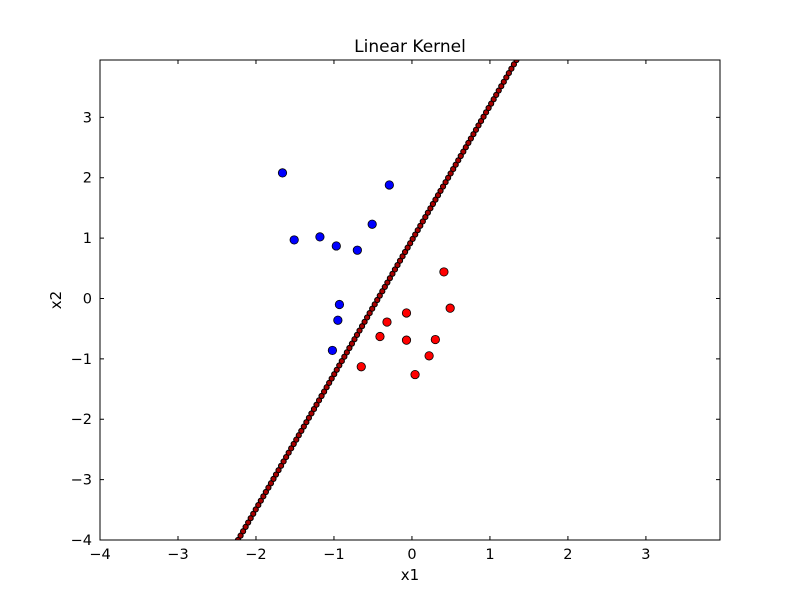 Image resolution: width=800 pixels, height=605 pixels. I want to click on y-tick-label: 0, so click(87, 299).